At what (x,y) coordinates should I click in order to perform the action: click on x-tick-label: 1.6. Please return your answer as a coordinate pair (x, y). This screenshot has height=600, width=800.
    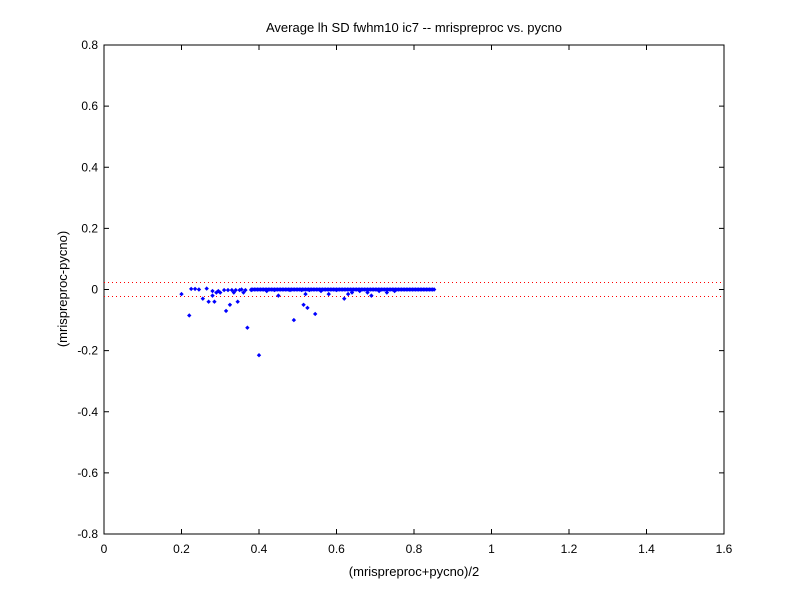
    Looking at the image, I should click on (724, 549).